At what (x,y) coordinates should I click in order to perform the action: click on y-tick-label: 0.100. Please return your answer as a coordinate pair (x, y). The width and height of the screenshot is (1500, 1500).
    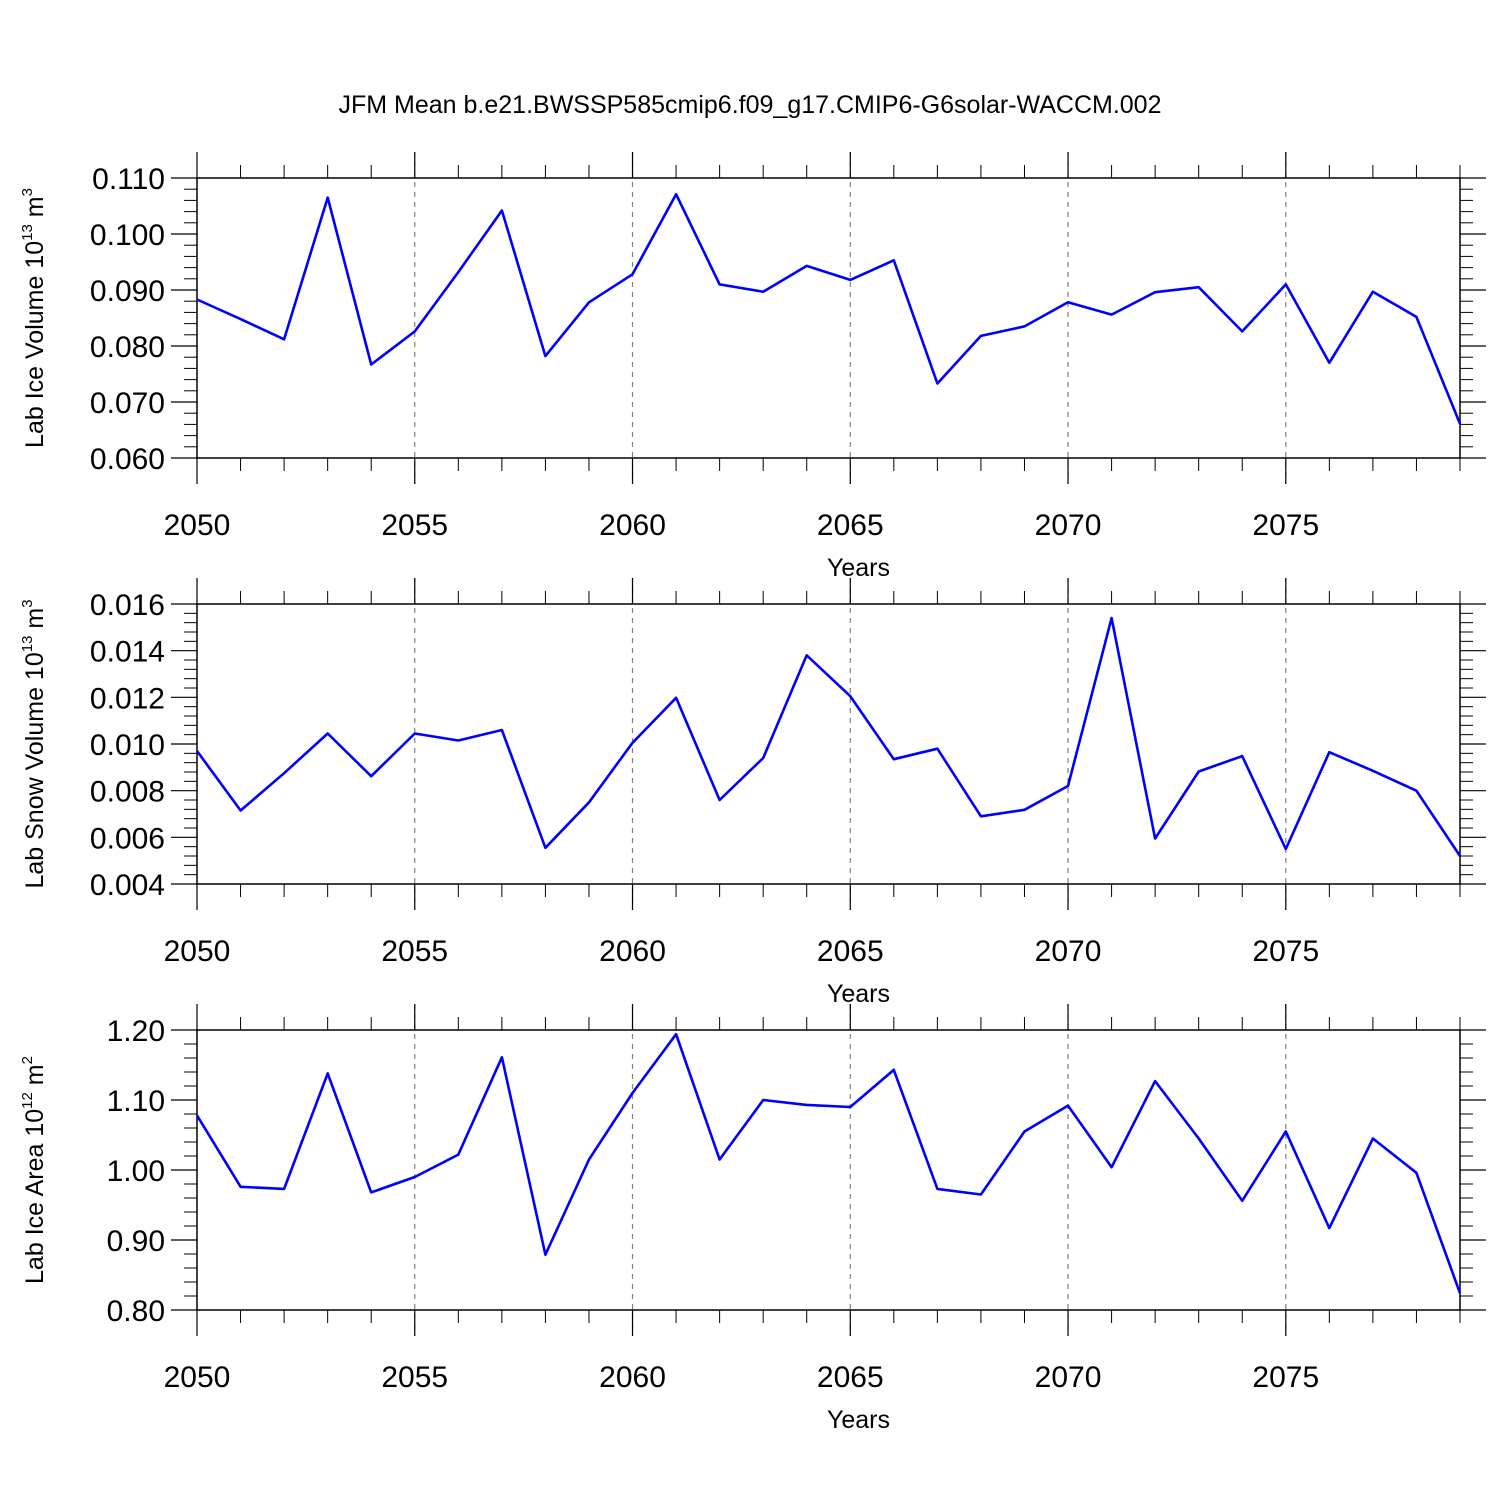
    Looking at the image, I should click on (127, 235).